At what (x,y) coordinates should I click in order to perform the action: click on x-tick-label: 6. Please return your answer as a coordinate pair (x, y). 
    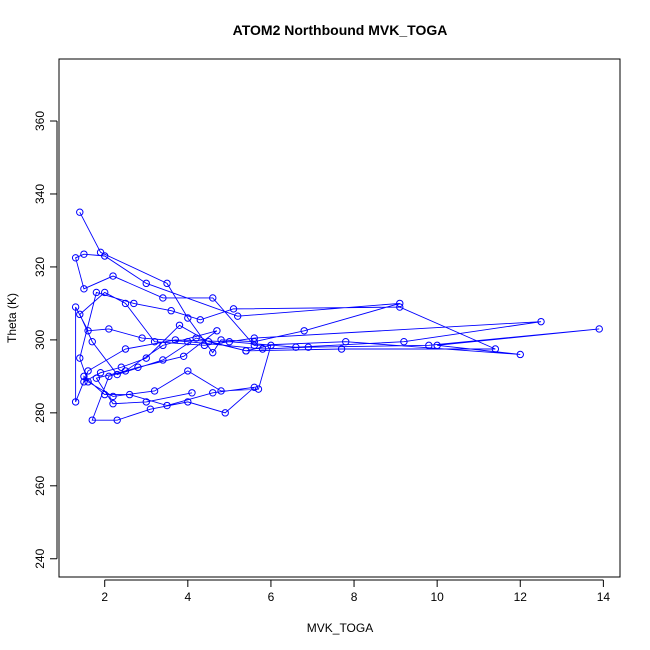
    Looking at the image, I should click on (271, 597).